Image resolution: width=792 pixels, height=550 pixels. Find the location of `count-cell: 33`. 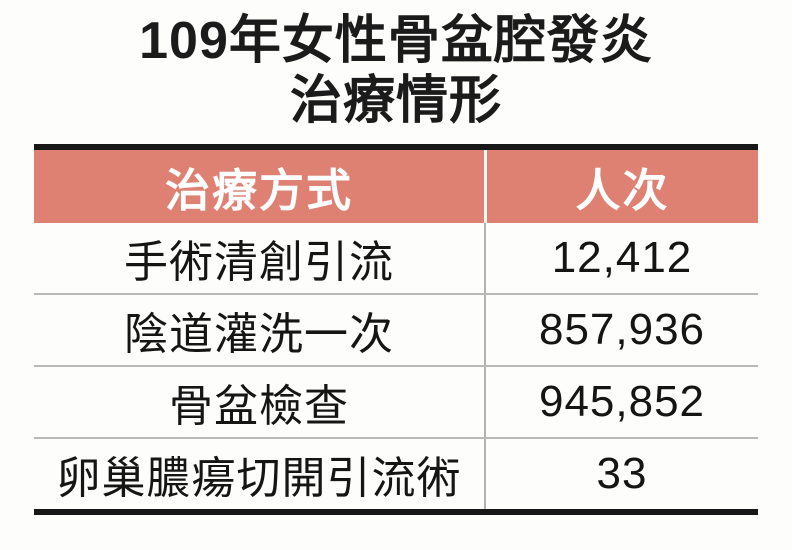

count-cell: 33 is located at coordinates (622, 473).